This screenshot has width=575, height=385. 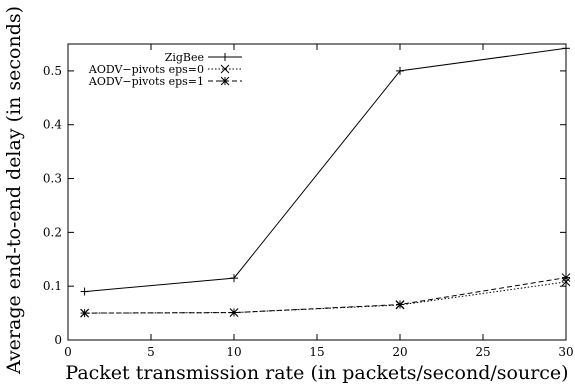 I want to click on y-tick-label-4: 0.4, so click(x=52, y=125).